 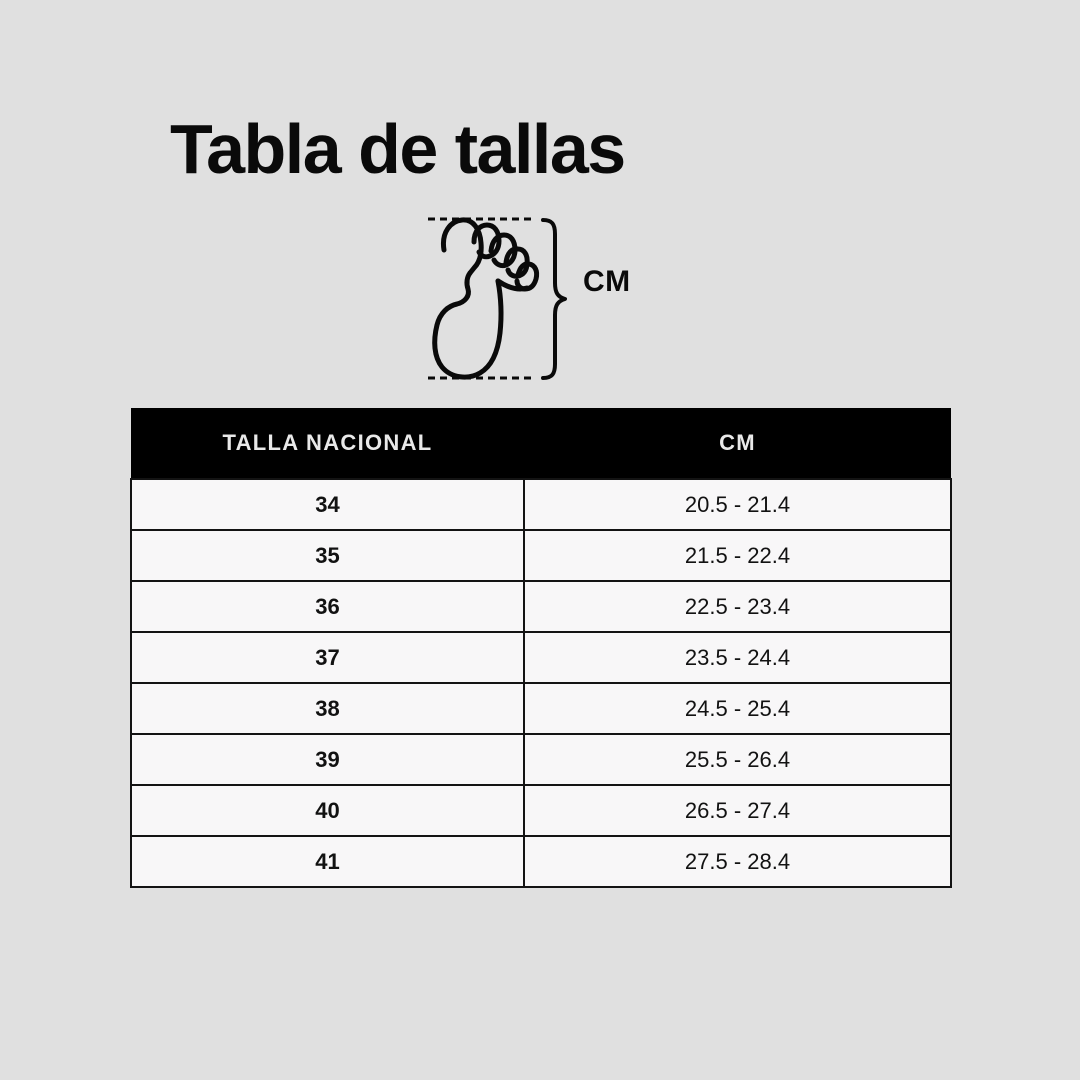 What do you see at coordinates (327, 504) in the screenshot?
I see `cell-size: 34` at bounding box center [327, 504].